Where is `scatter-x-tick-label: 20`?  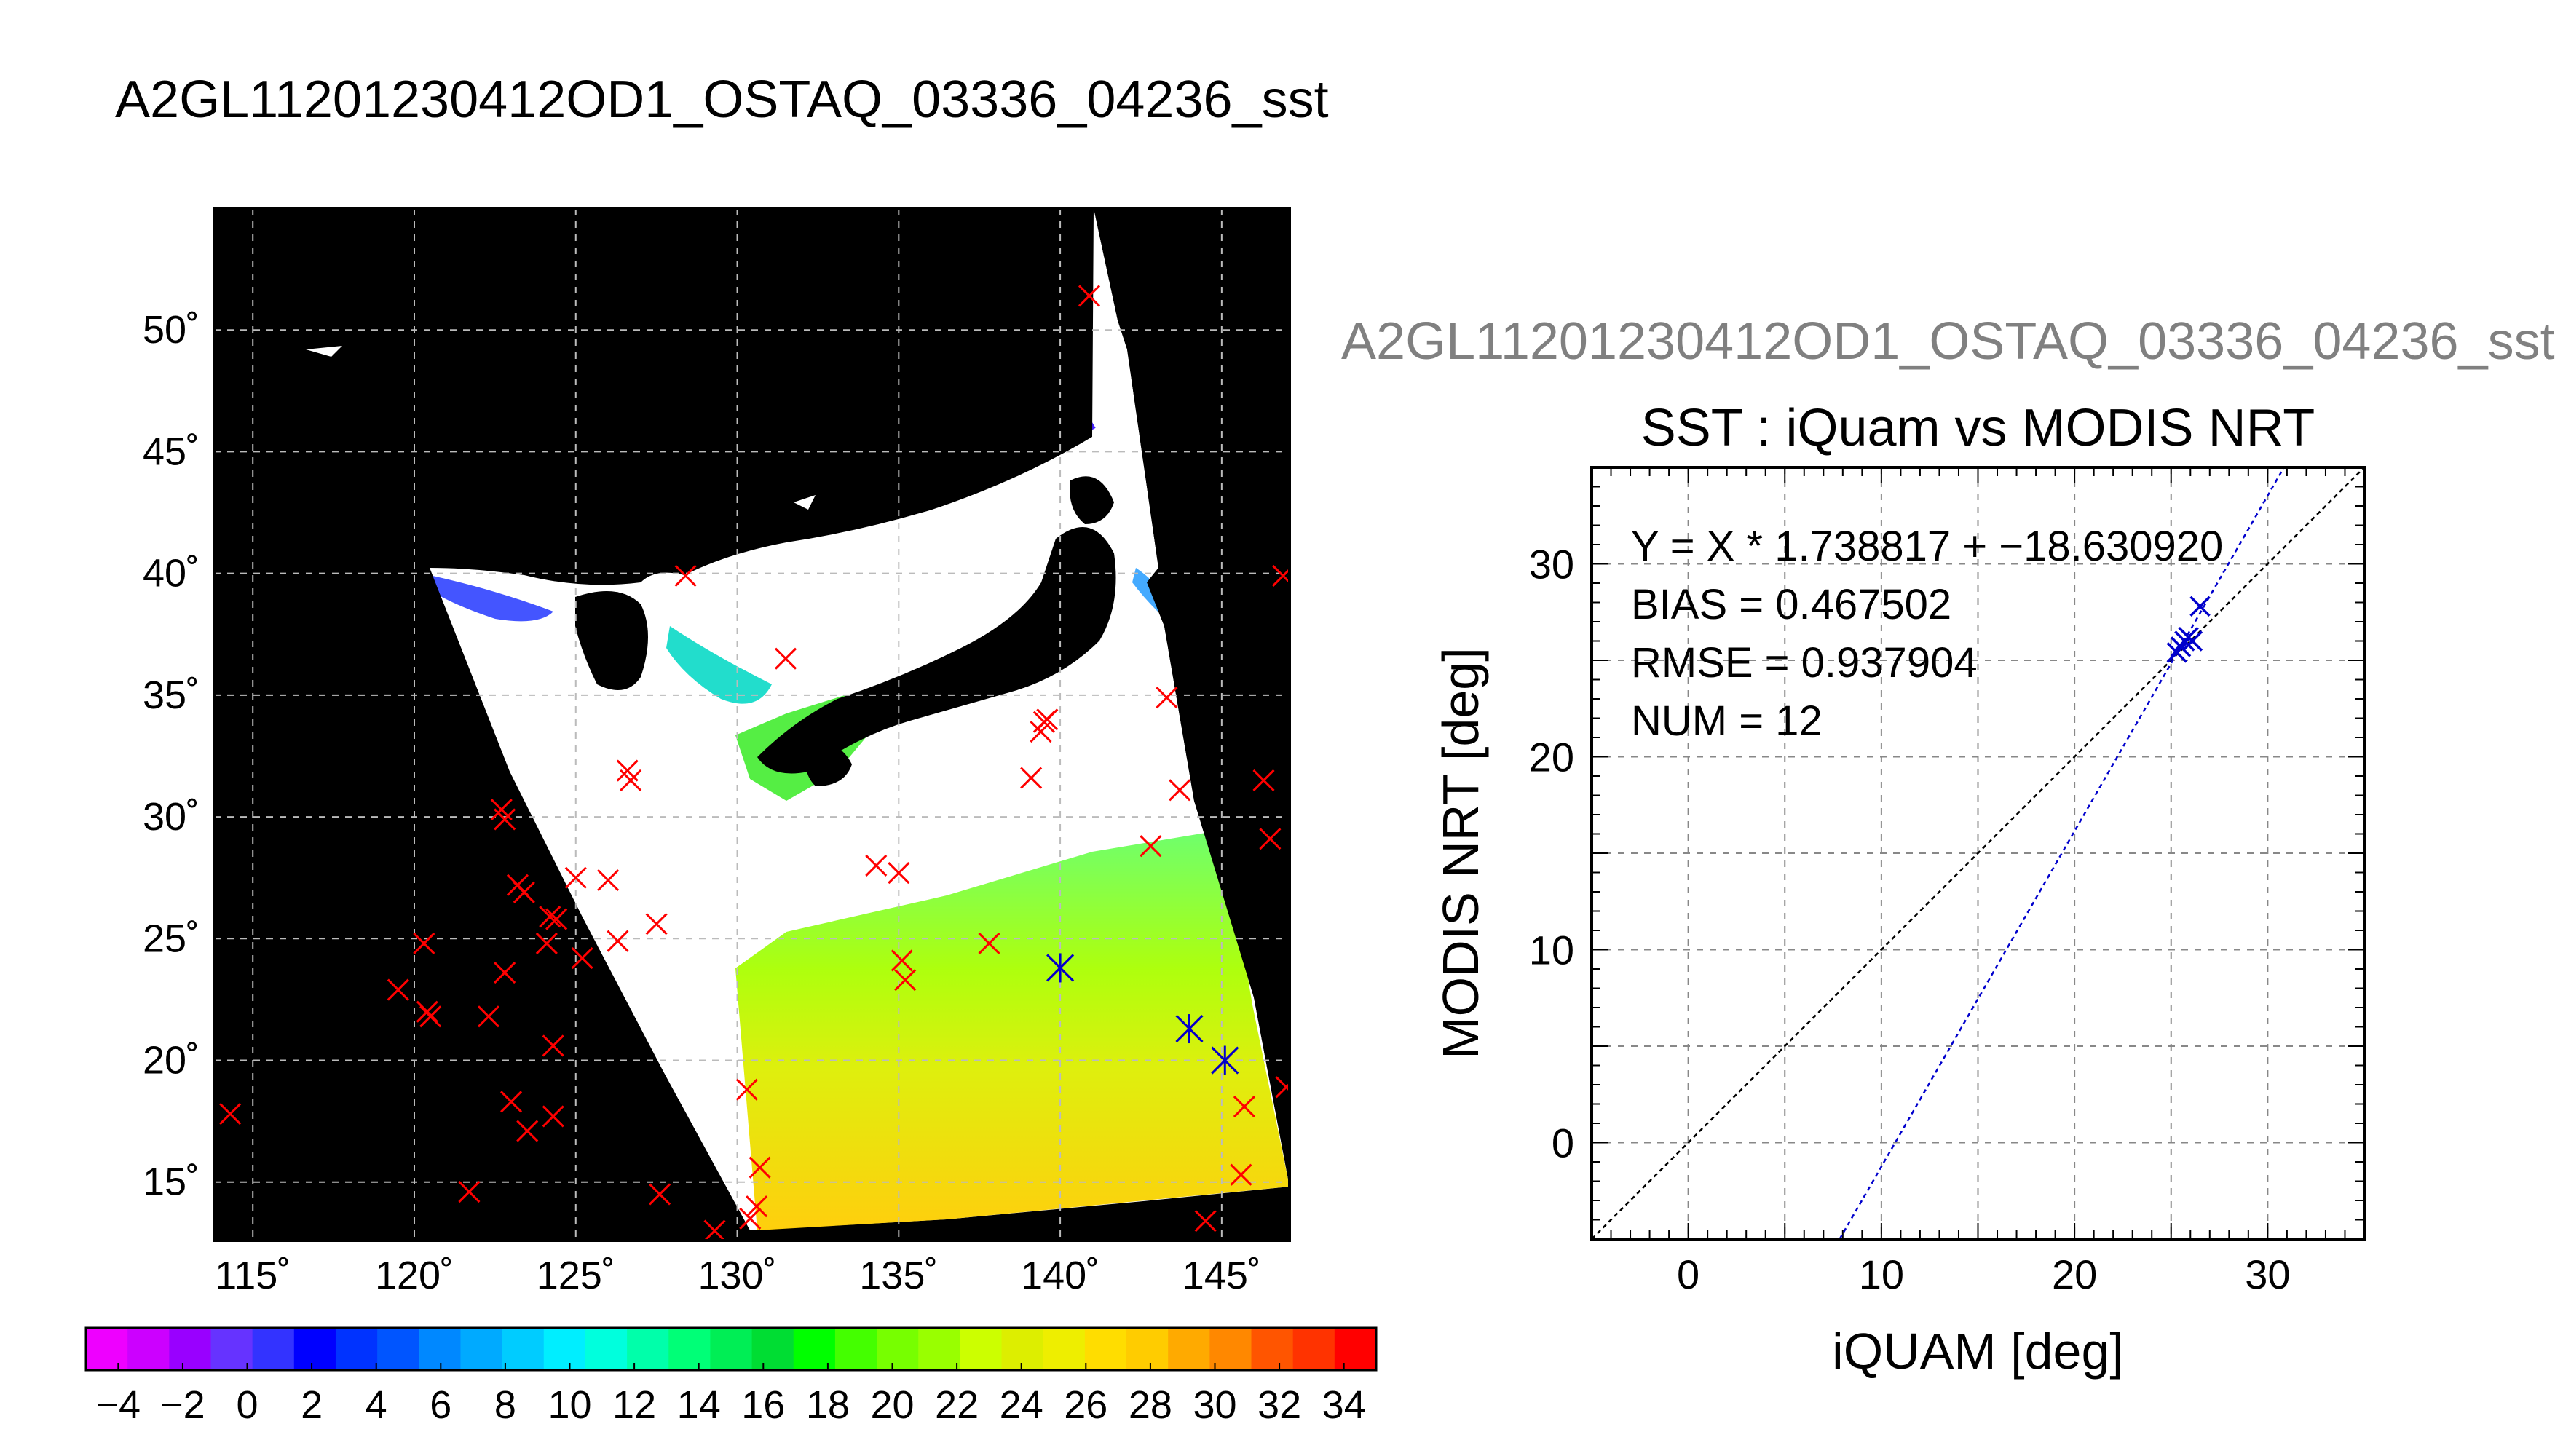
scatter-x-tick-label: 20 is located at coordinates (2074, 1274).